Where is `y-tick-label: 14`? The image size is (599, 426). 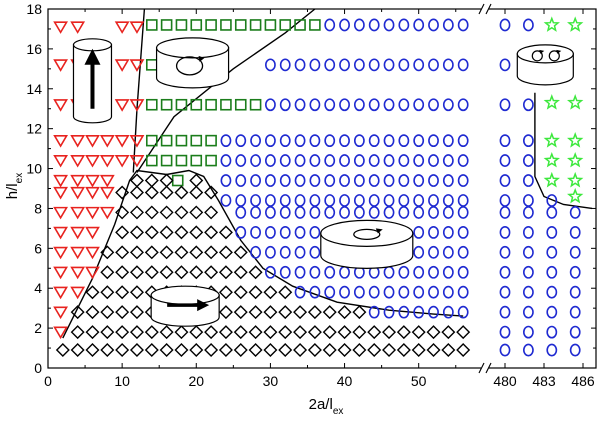 y-tick-label: 14 is located at coordinates (34, 89).